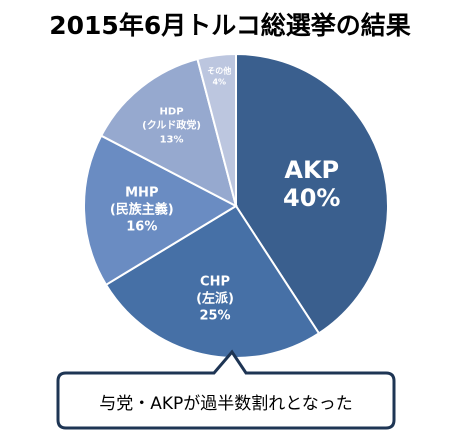 This screenshot has width=460, height=438. I want to click on chart-title: 2015年6月トルコ総選挙の結果, so click(230, 25).